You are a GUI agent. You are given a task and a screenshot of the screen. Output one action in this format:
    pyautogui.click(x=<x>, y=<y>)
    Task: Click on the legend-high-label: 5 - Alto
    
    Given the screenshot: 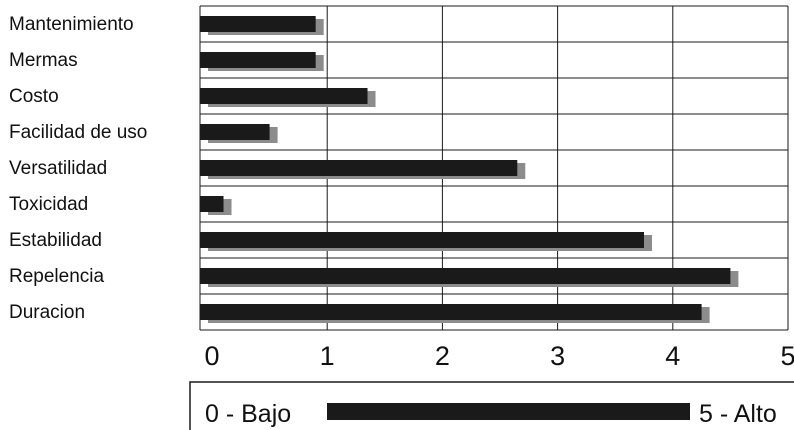 What is the action you would take?
    pyautogui.click(x=738, y=414)
    